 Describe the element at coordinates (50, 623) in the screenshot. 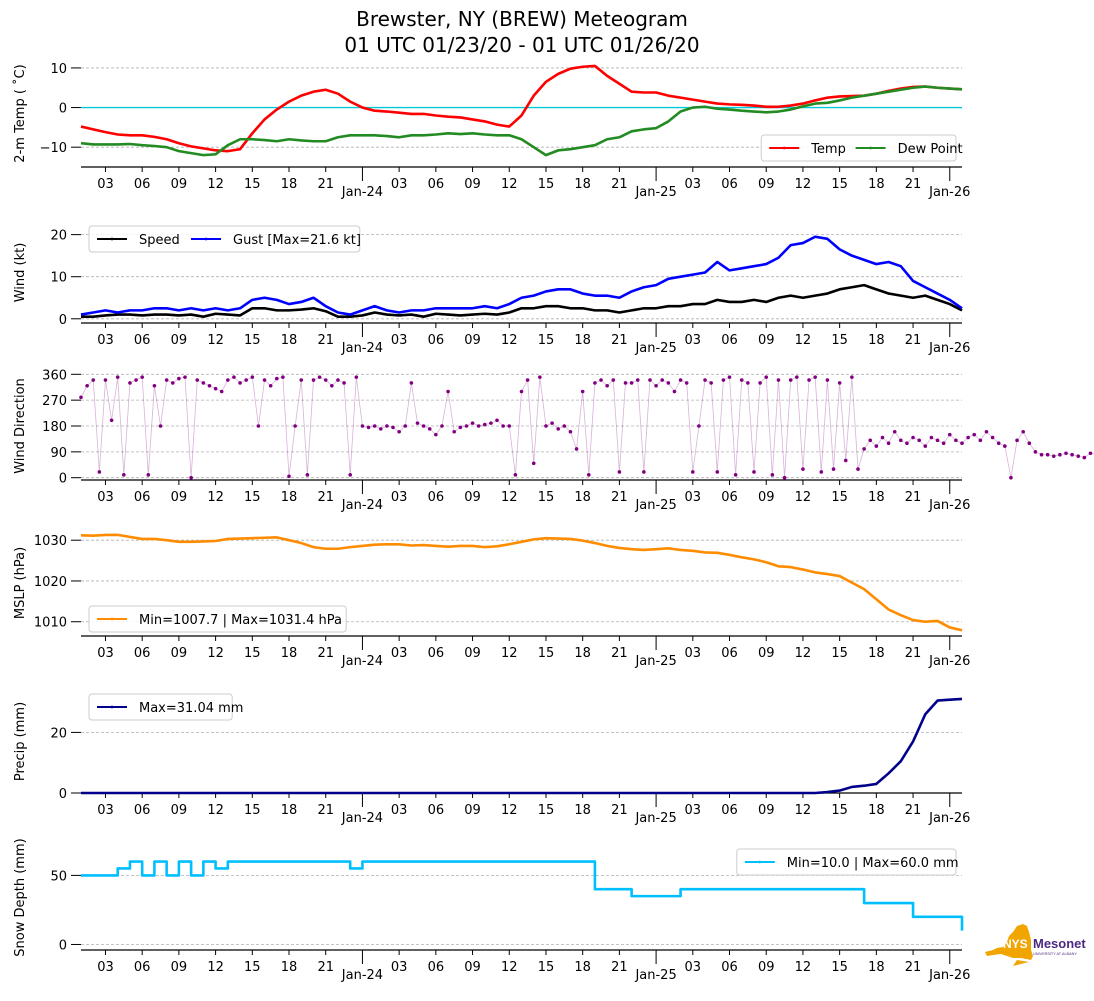

I see `y-tick-label: 1010` at that location.